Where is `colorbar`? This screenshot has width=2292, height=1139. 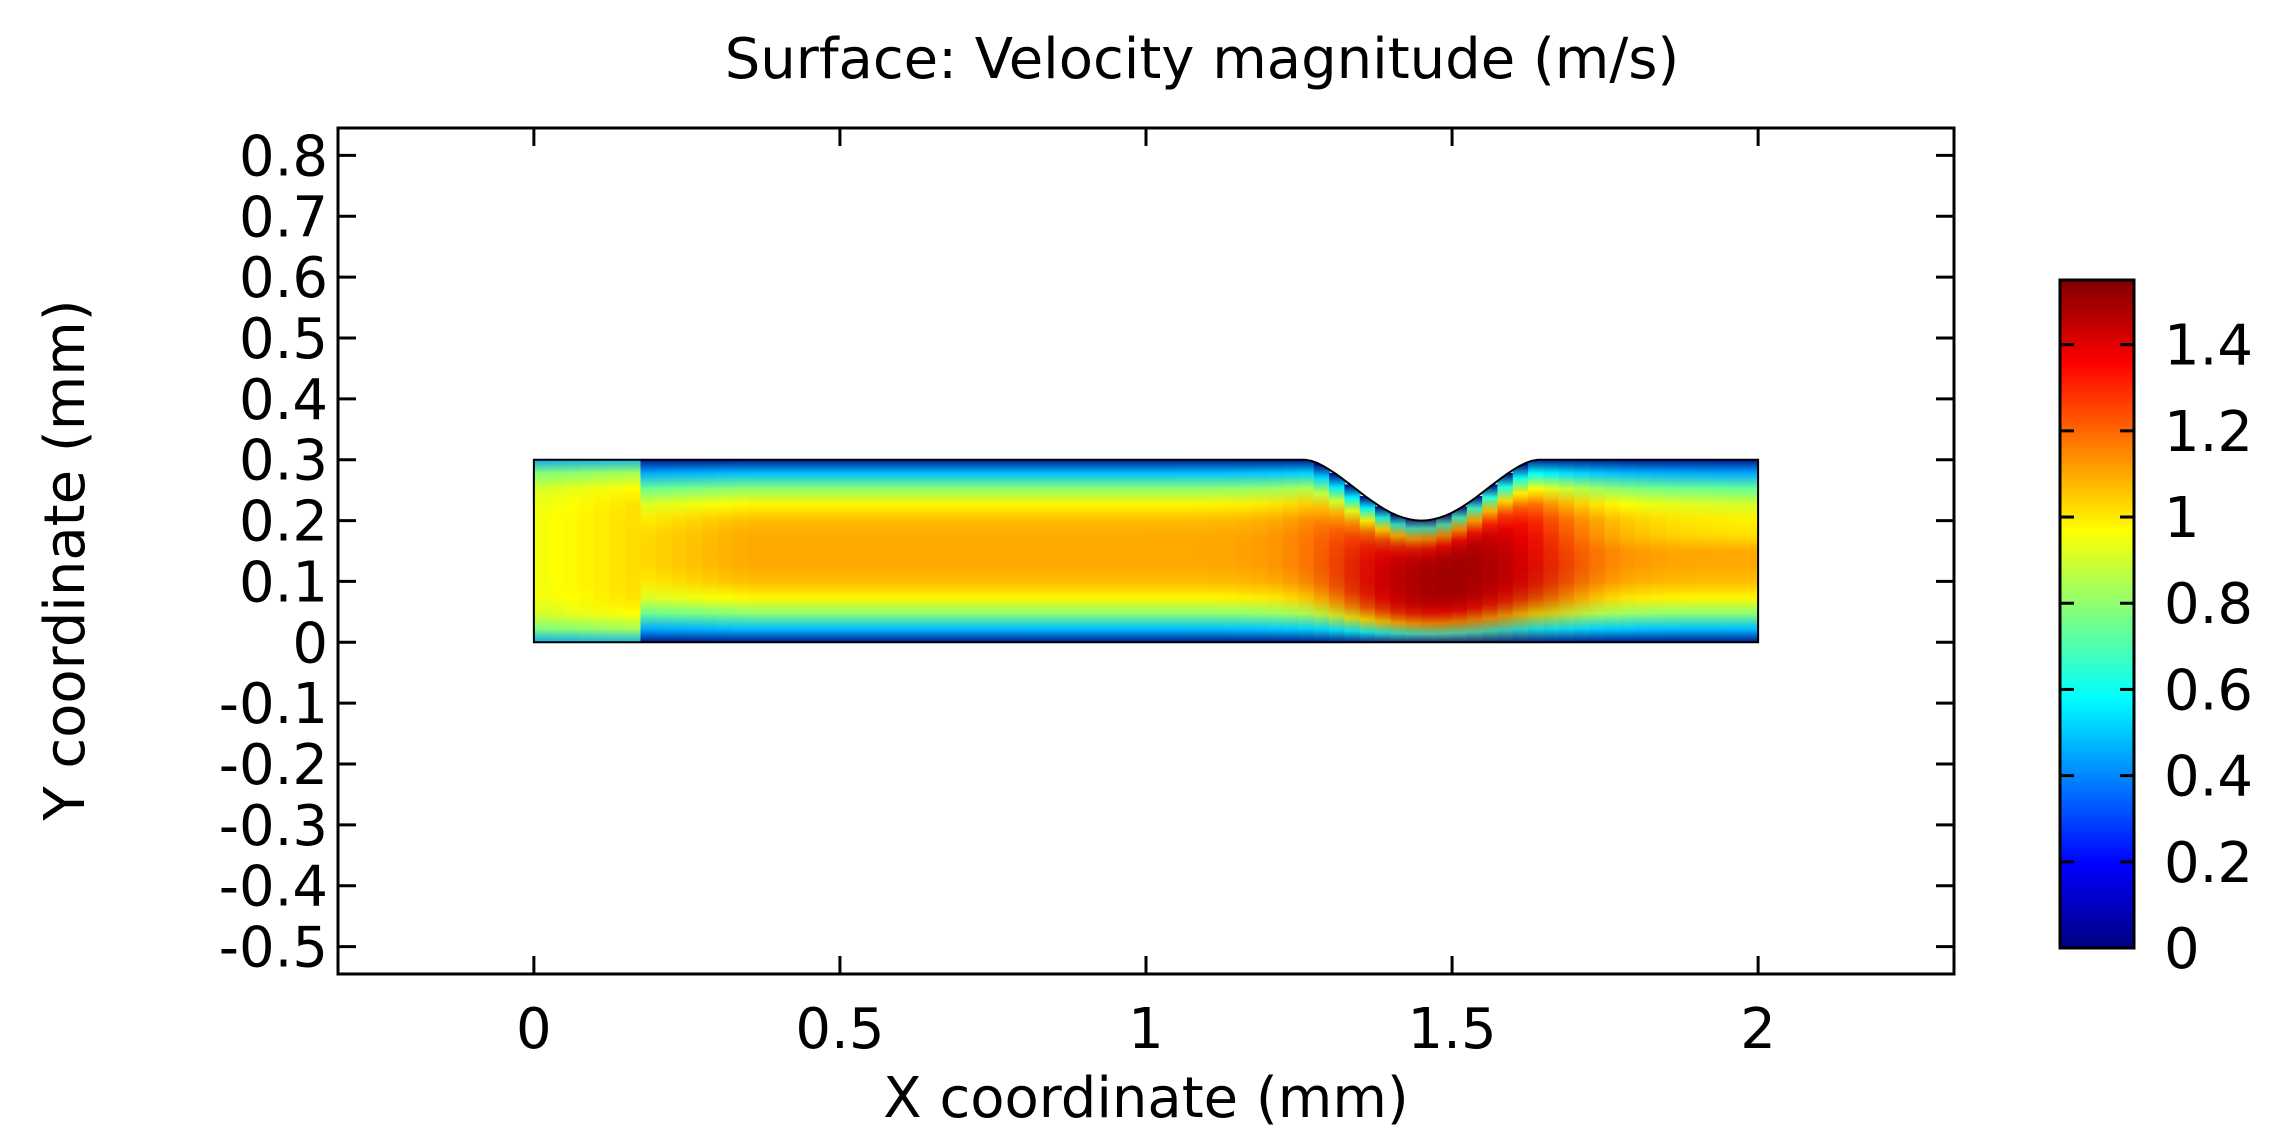
colorbar is located at coordinates (2097, 614).